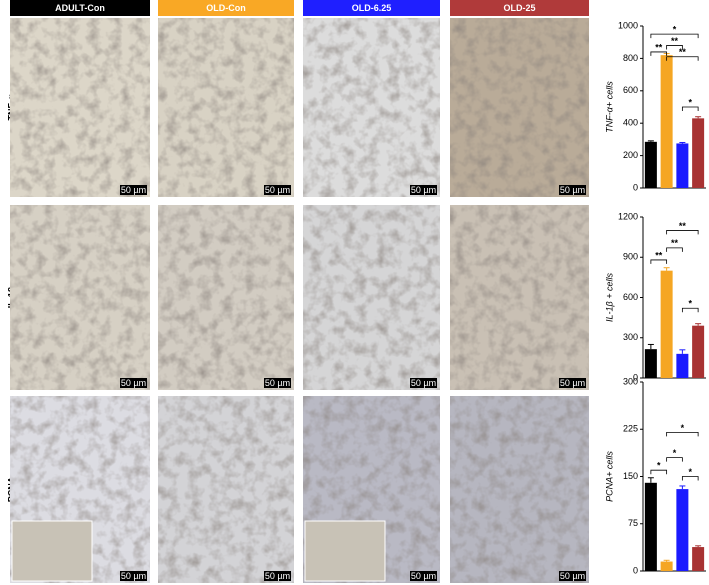 This screenshot has width=709, height=585. What do you see at coordinates (630, 155) in the screenshot?
I see `y-tick-label: 200` at bounding box center [630, 155].